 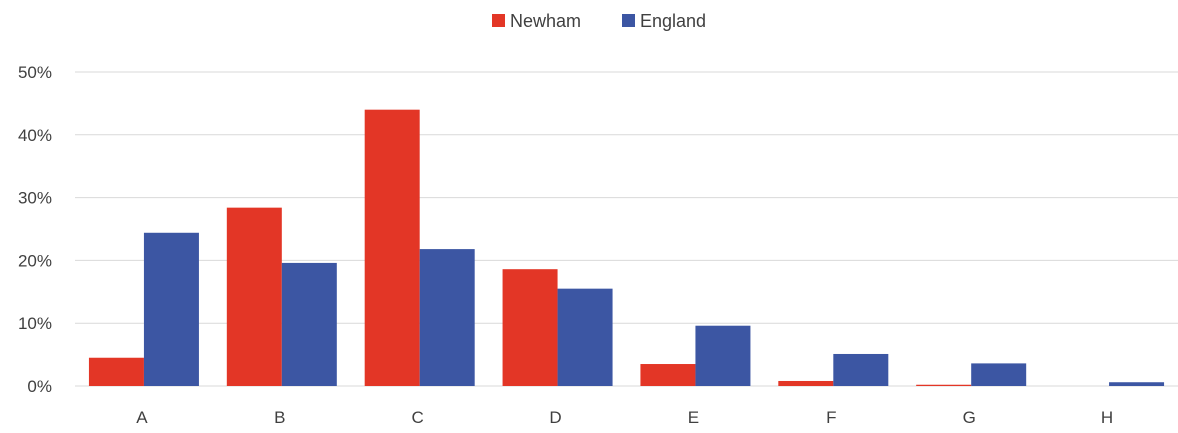 I want to click on y-tick-label: 10%, so click(x=35, y=323).